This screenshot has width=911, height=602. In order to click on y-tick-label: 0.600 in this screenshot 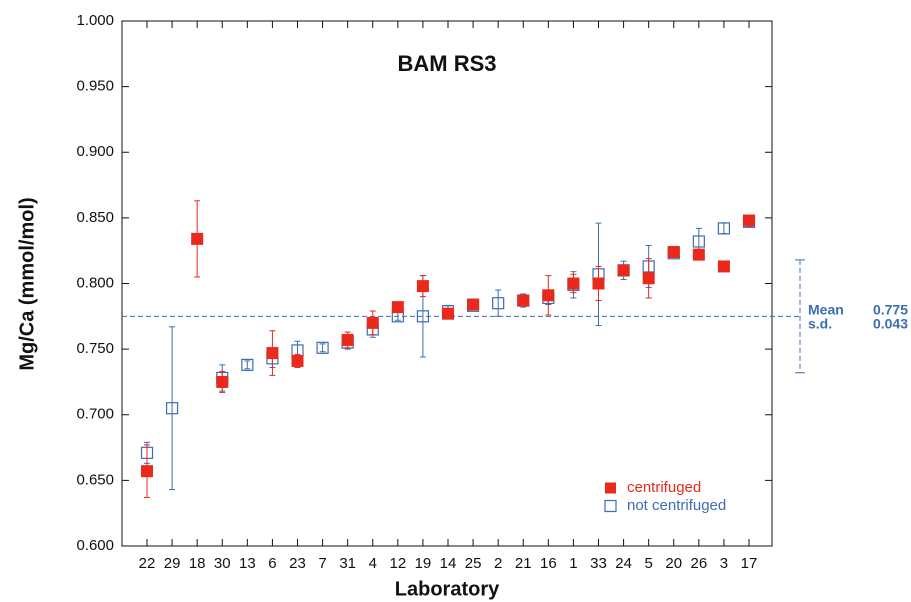, I will do `click(95, 545)`.